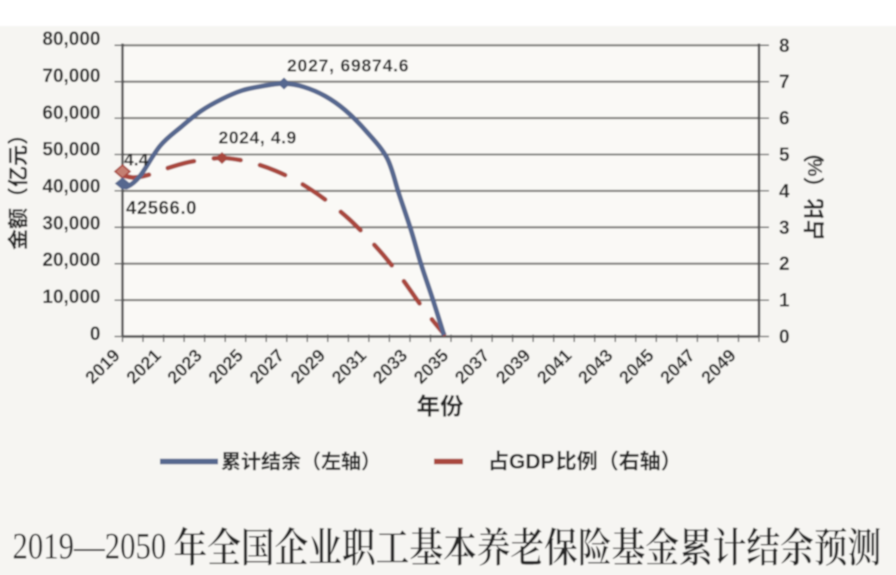 The image size is (896, 575). What do you see at coordinates (71, 113) in the screenshot?
I see `svg-text: 60,000` at bounding box center [71, 113].